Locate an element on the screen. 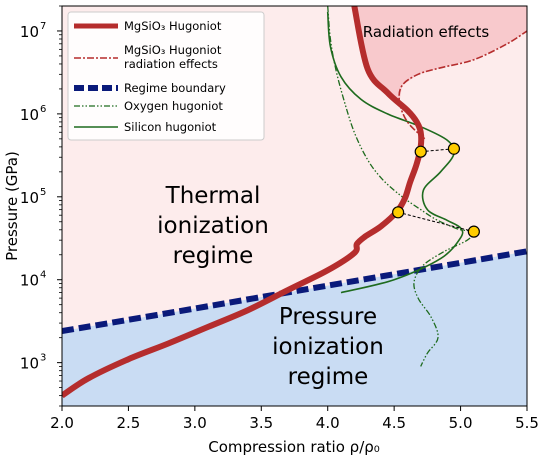 This screenshot has width=545, height=462. x-tick-label-6: 5.0 is located at coordinates (461, 423).